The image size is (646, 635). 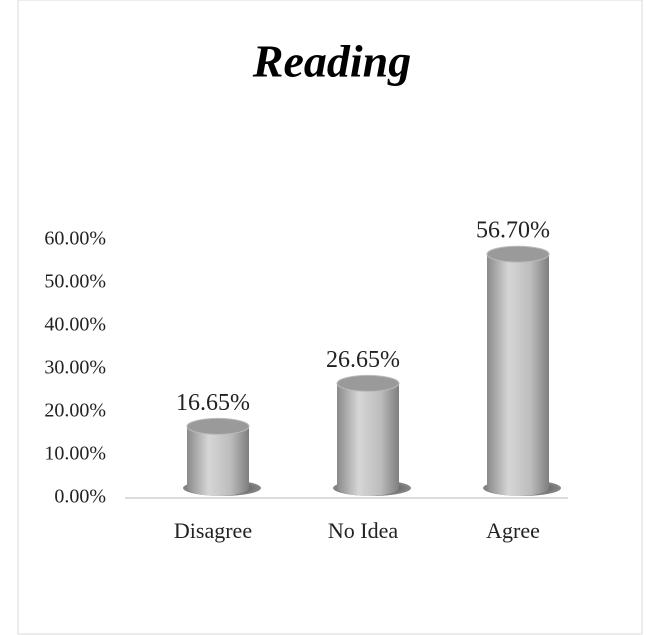 What do you see at coordinates (75, 239) in the screenshot?
I see `y-tick-label: 60.00%` at bounding box center [75, 239].